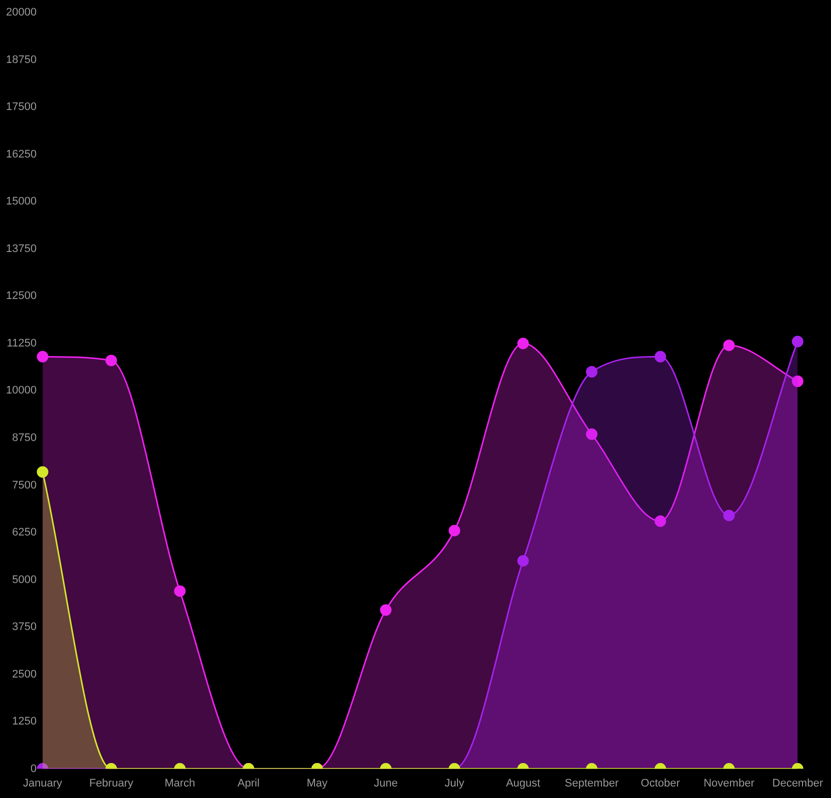 Image resolution: width=831 pixels, height=798 pixels. Describe the element at coordinates (21, 107) in the screenshot. I see `y-tick-label: 17500` at that location.